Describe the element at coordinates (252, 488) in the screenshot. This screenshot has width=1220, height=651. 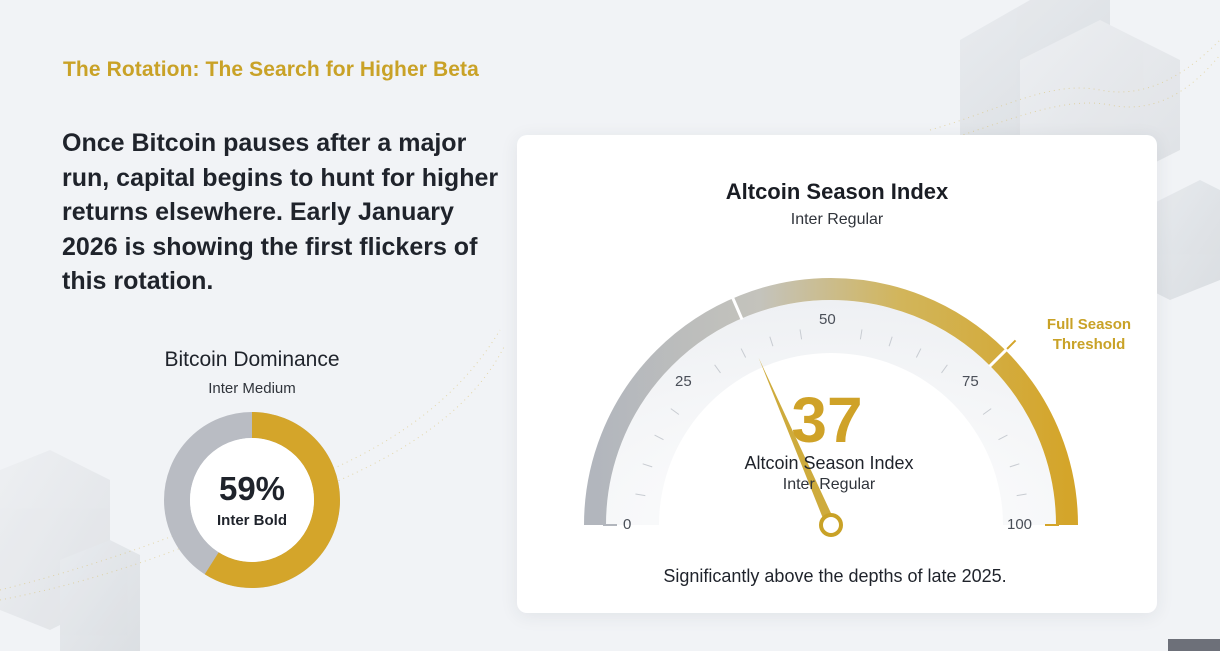
I see `dominance-value: 59%` at that location.